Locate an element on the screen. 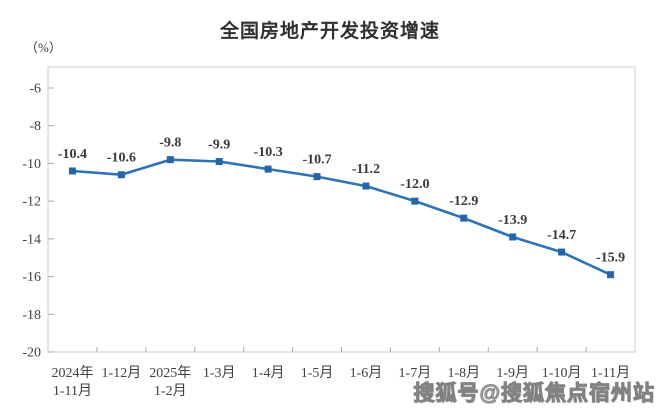 The image size is (660, 409). y-tick-label: -10 is located at coordinates (31, 164).